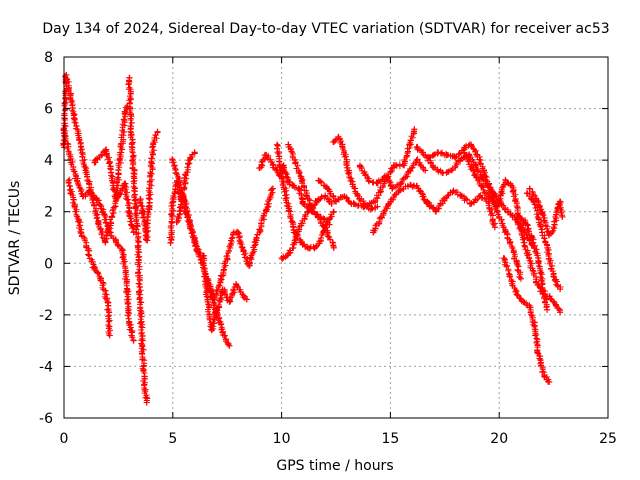  What do you see at coordinates (461, 209) in the screenshot?
I see `series-track-u` at bounding box center [461, 209].